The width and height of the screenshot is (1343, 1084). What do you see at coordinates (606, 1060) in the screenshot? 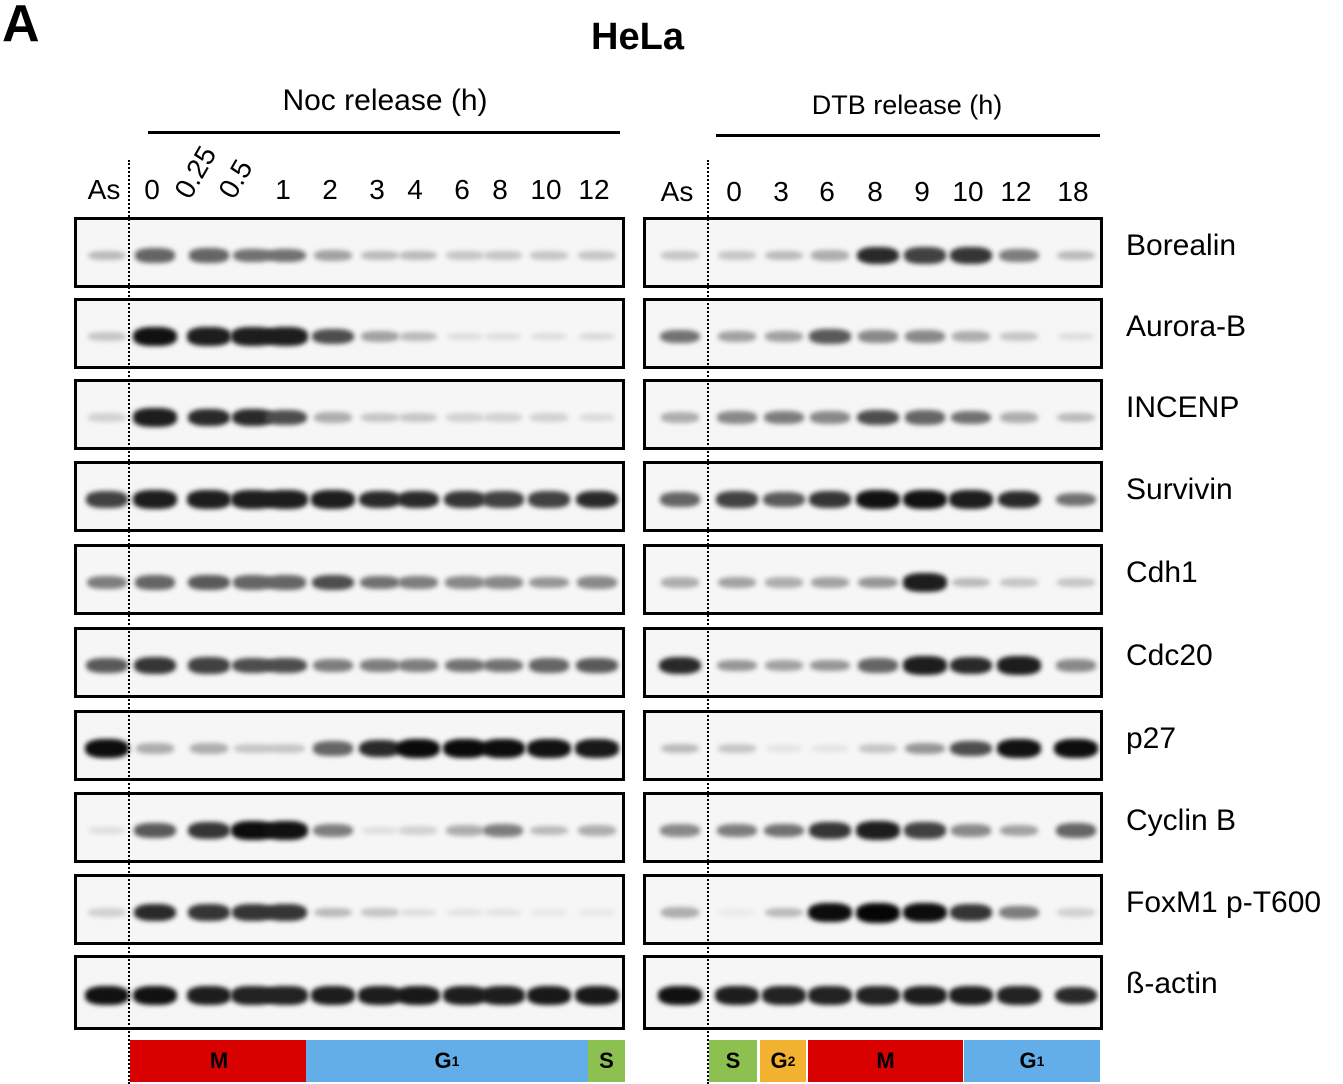
I see `phase-label: S` at bounding box center [606, 1060].